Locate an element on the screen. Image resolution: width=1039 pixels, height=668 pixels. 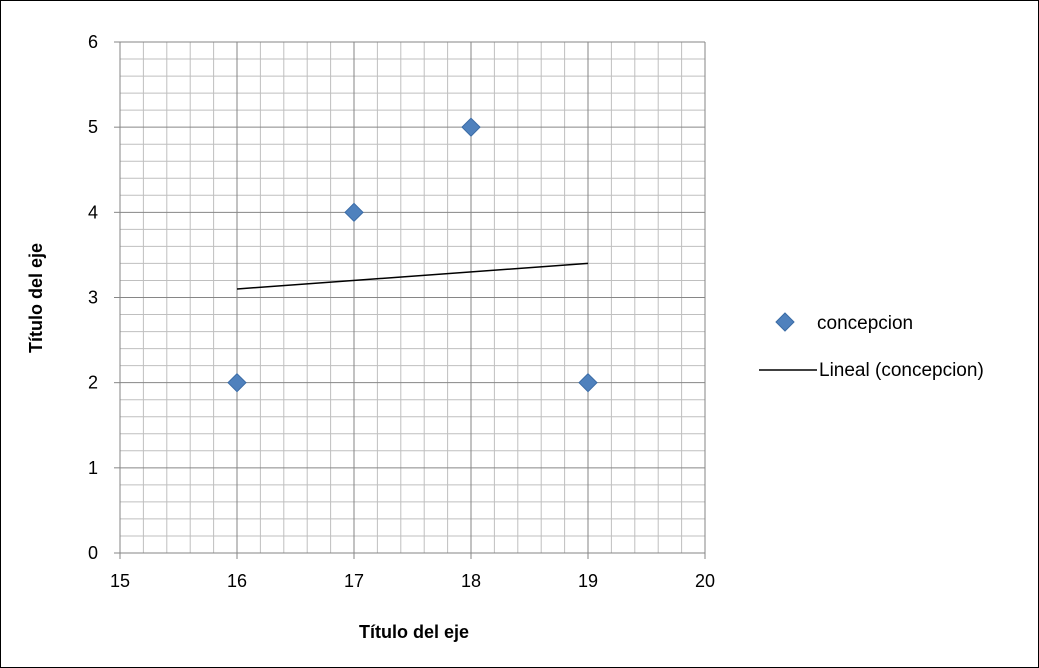
x-axis-title: Título del eje is located at coordinates (414, 632).